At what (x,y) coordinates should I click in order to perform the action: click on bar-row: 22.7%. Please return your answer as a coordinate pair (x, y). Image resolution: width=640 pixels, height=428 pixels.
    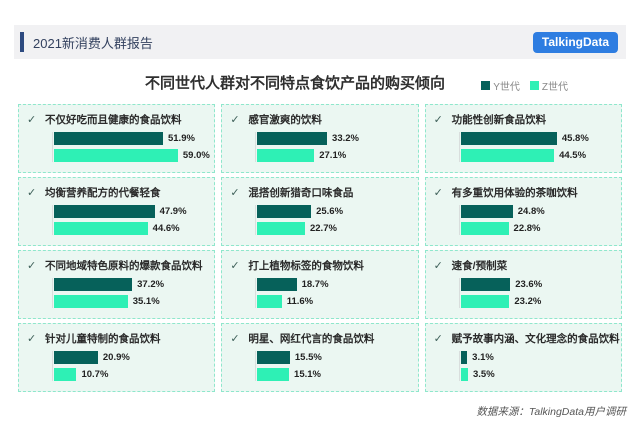
    Looking at the image, I should click on (335, 228).